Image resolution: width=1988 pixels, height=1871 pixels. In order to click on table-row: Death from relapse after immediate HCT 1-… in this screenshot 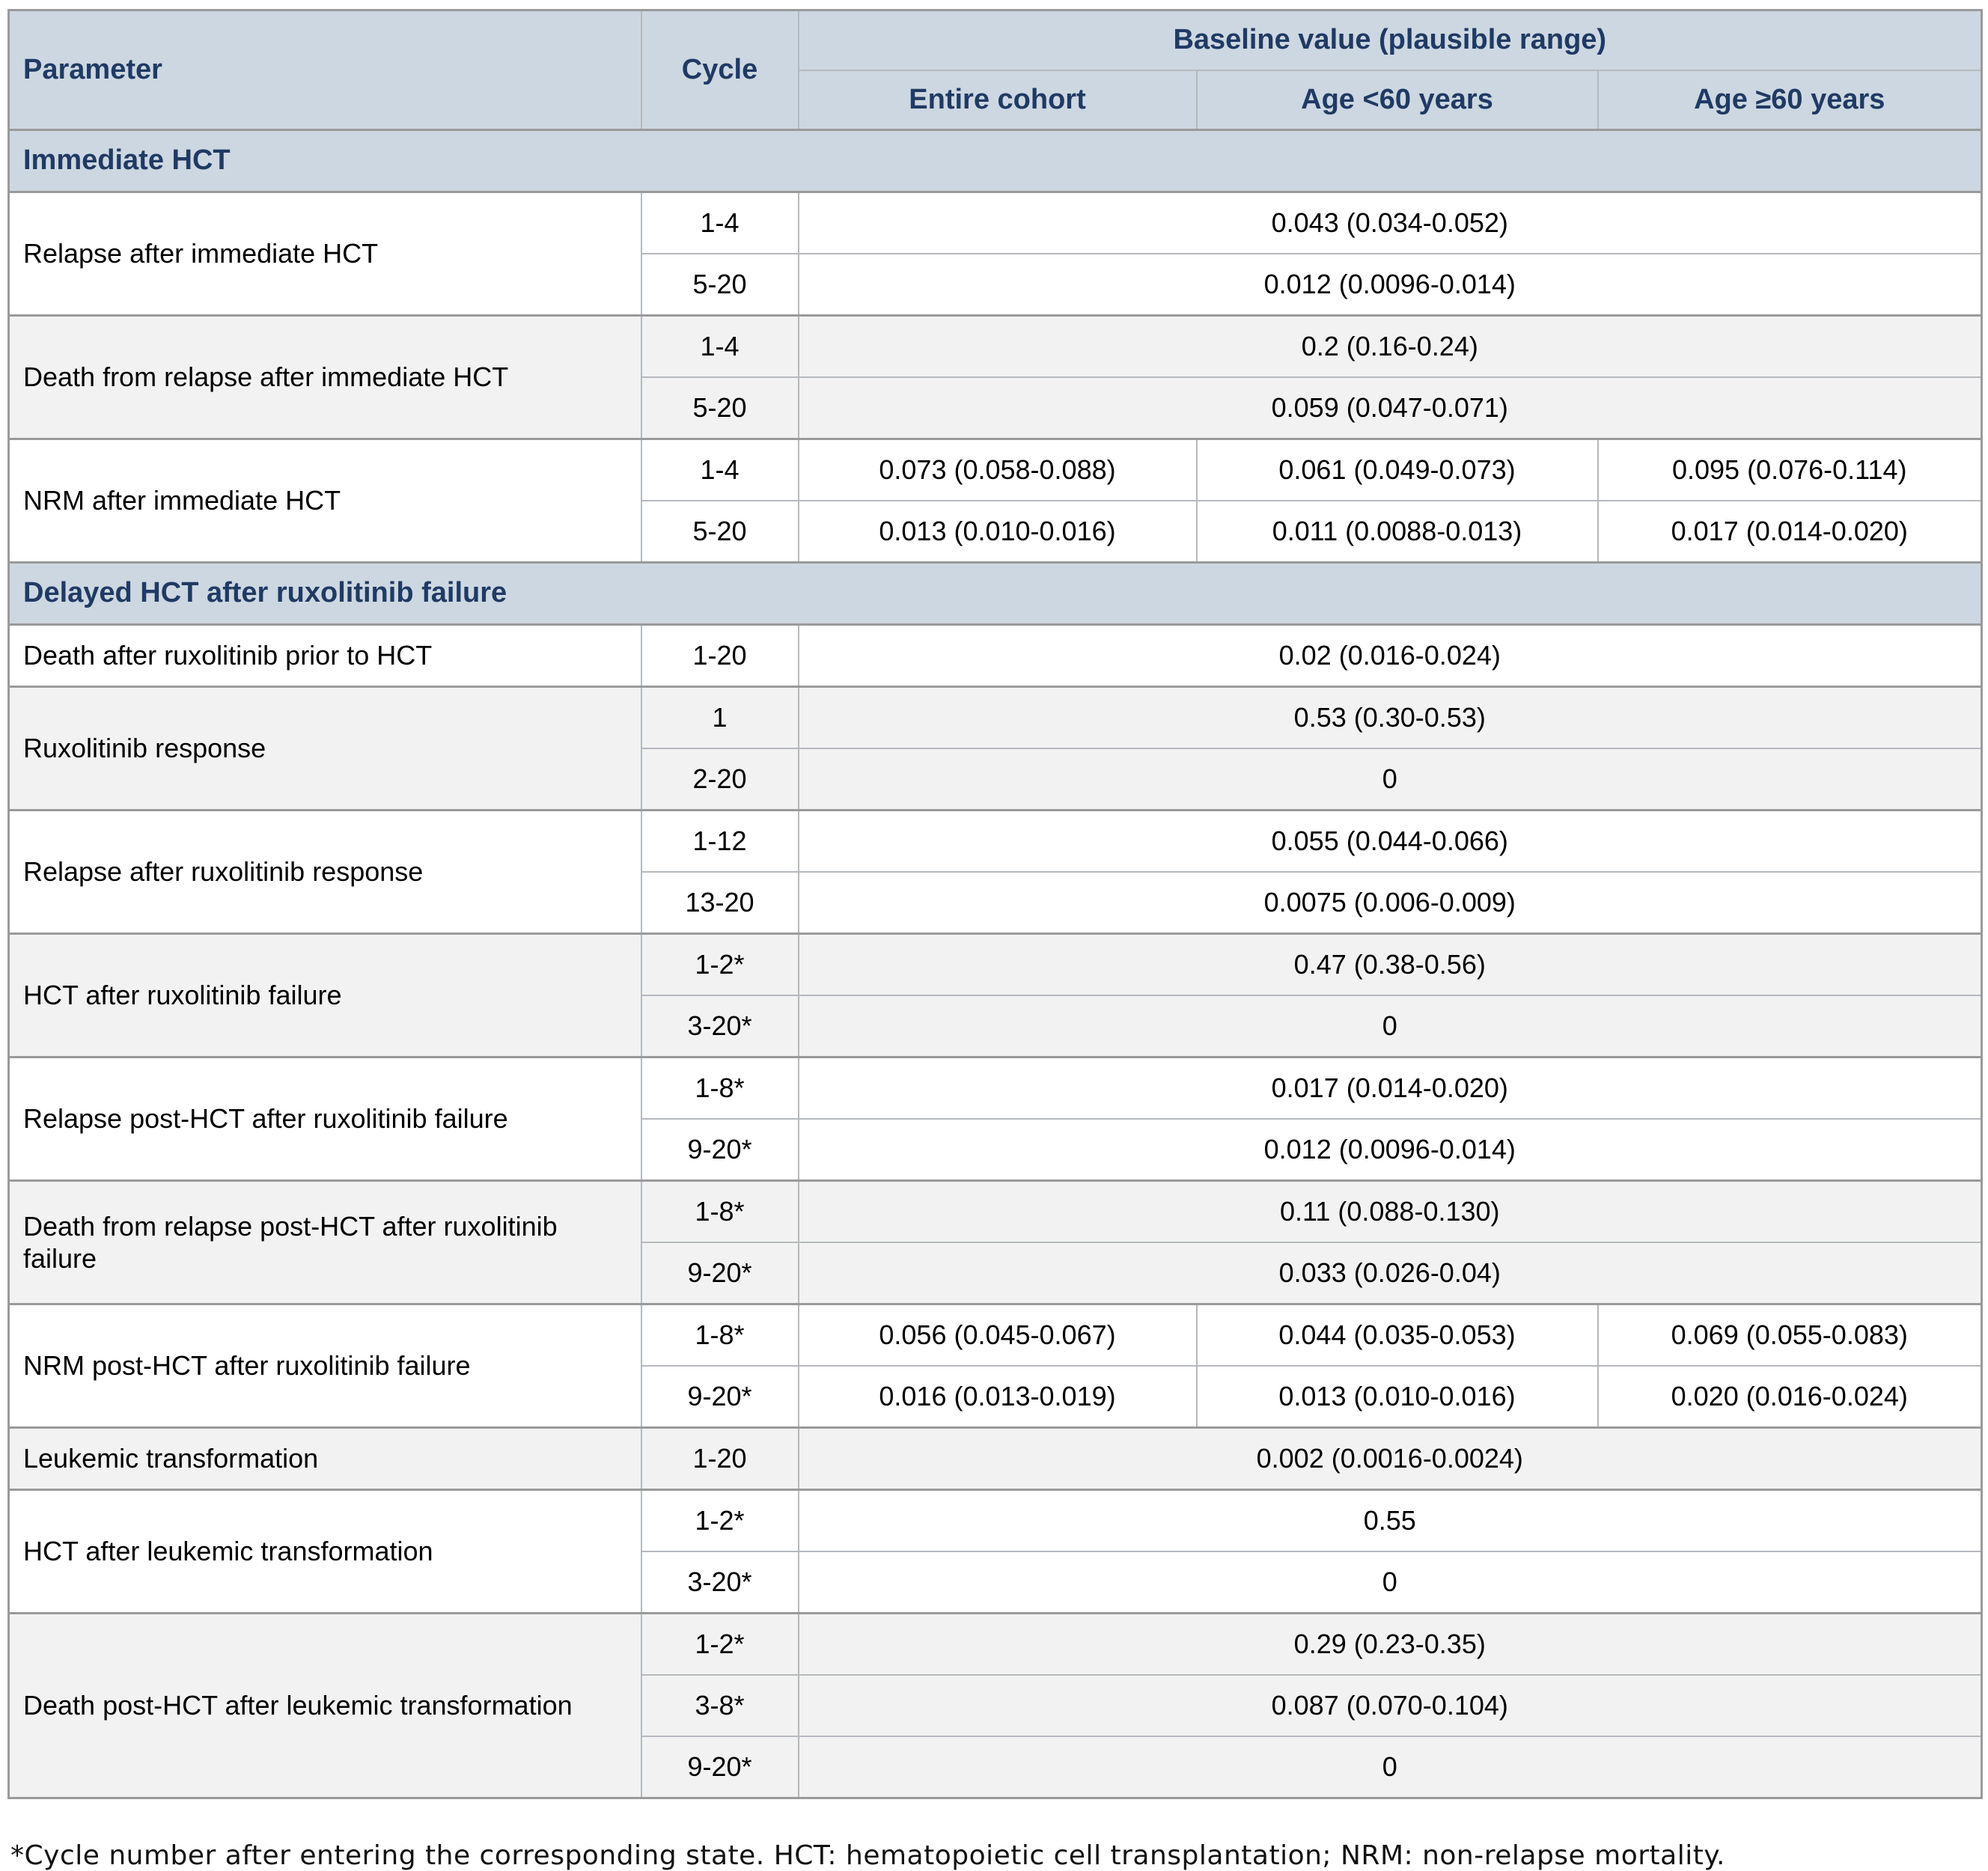, I will do `click(995, 377)`.